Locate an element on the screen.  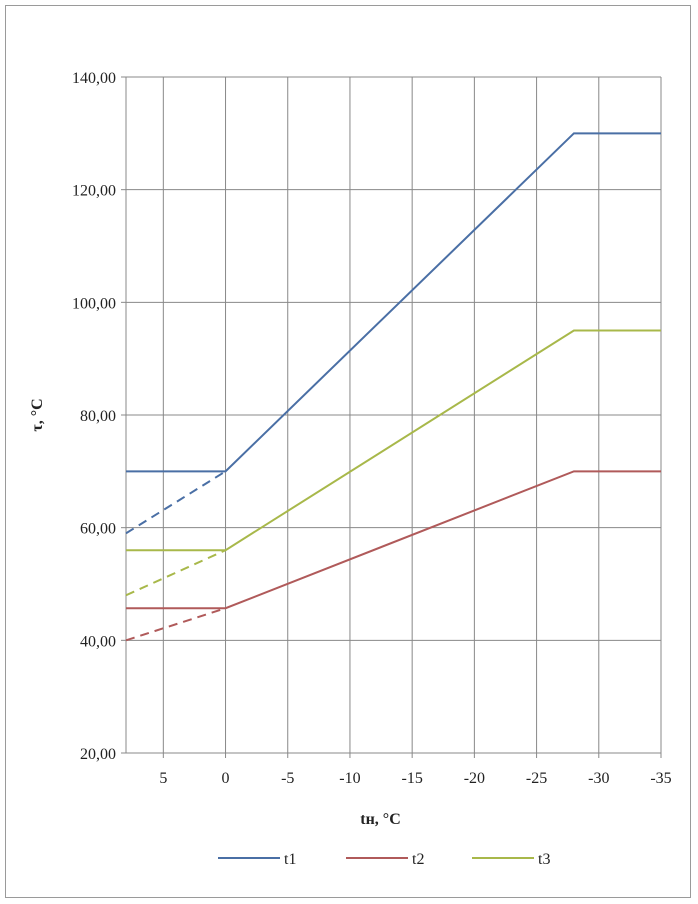
y-tick-label: 80,00 is located at coordinates (98, 416).